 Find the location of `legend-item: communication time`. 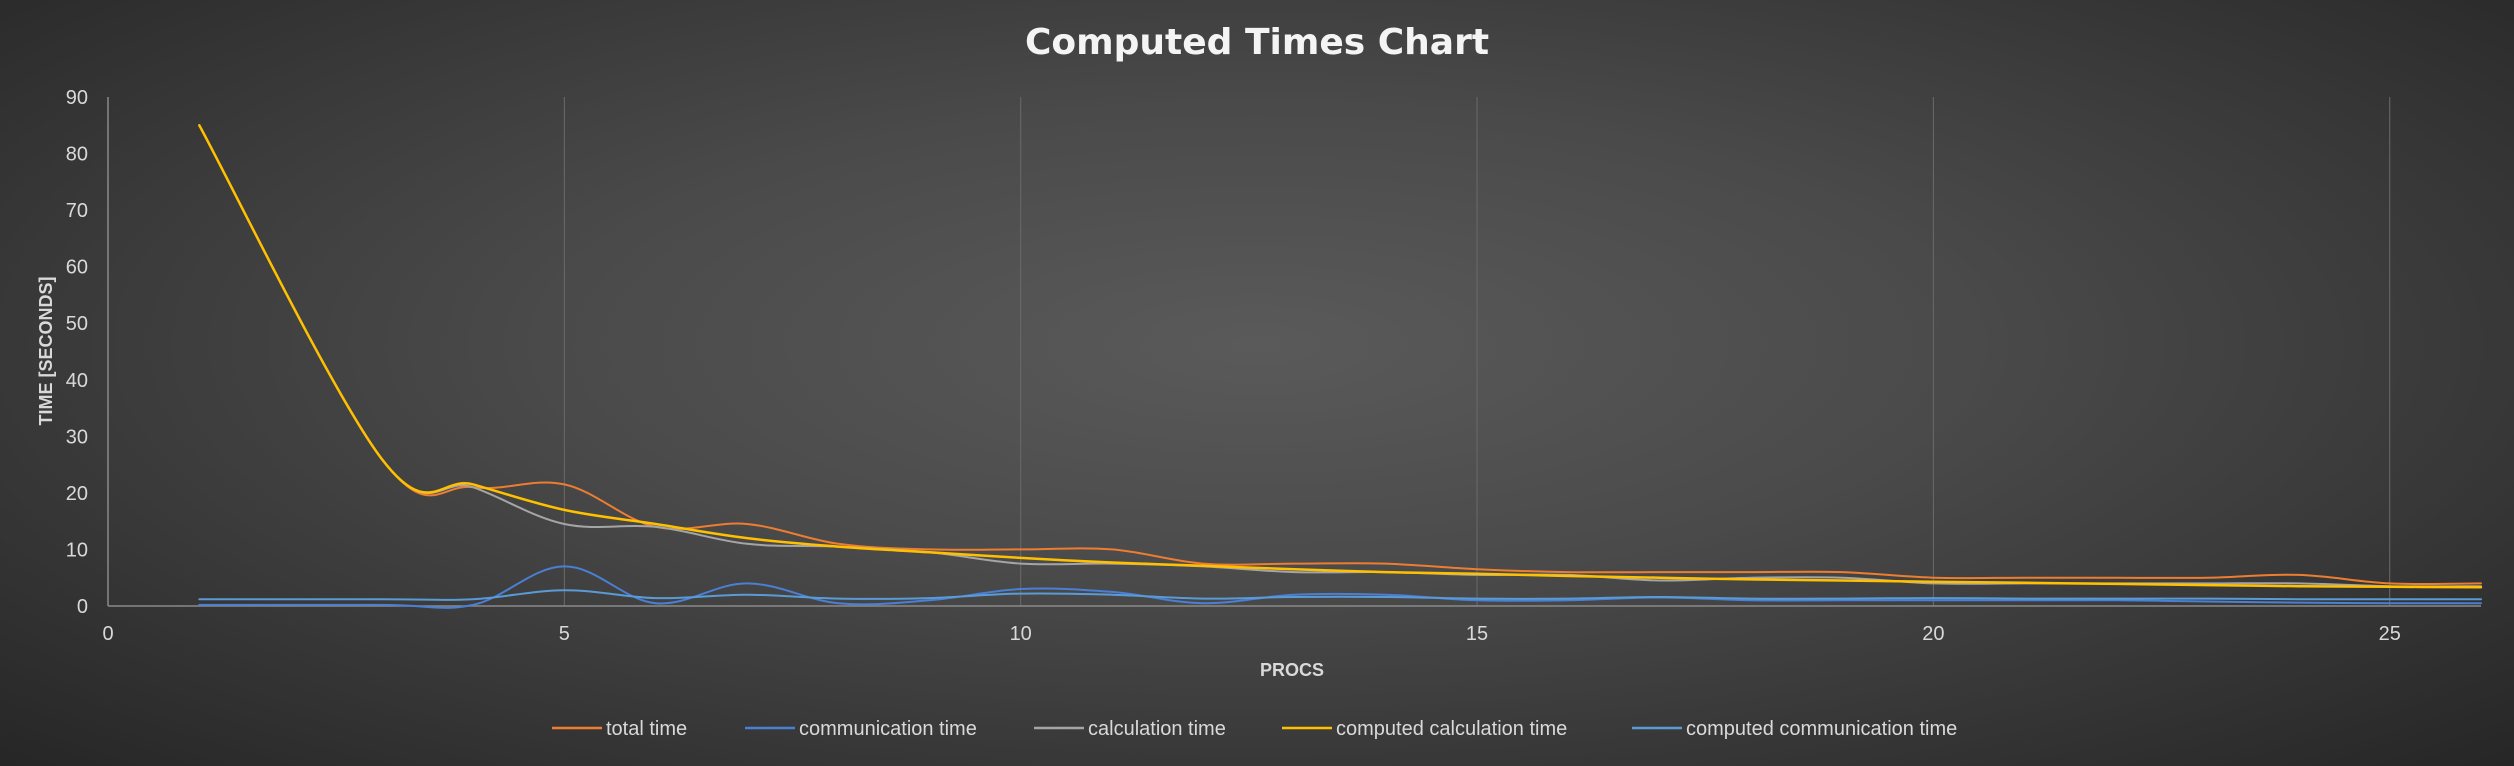

legend-item: communication time is located at coordinates (861, 729).